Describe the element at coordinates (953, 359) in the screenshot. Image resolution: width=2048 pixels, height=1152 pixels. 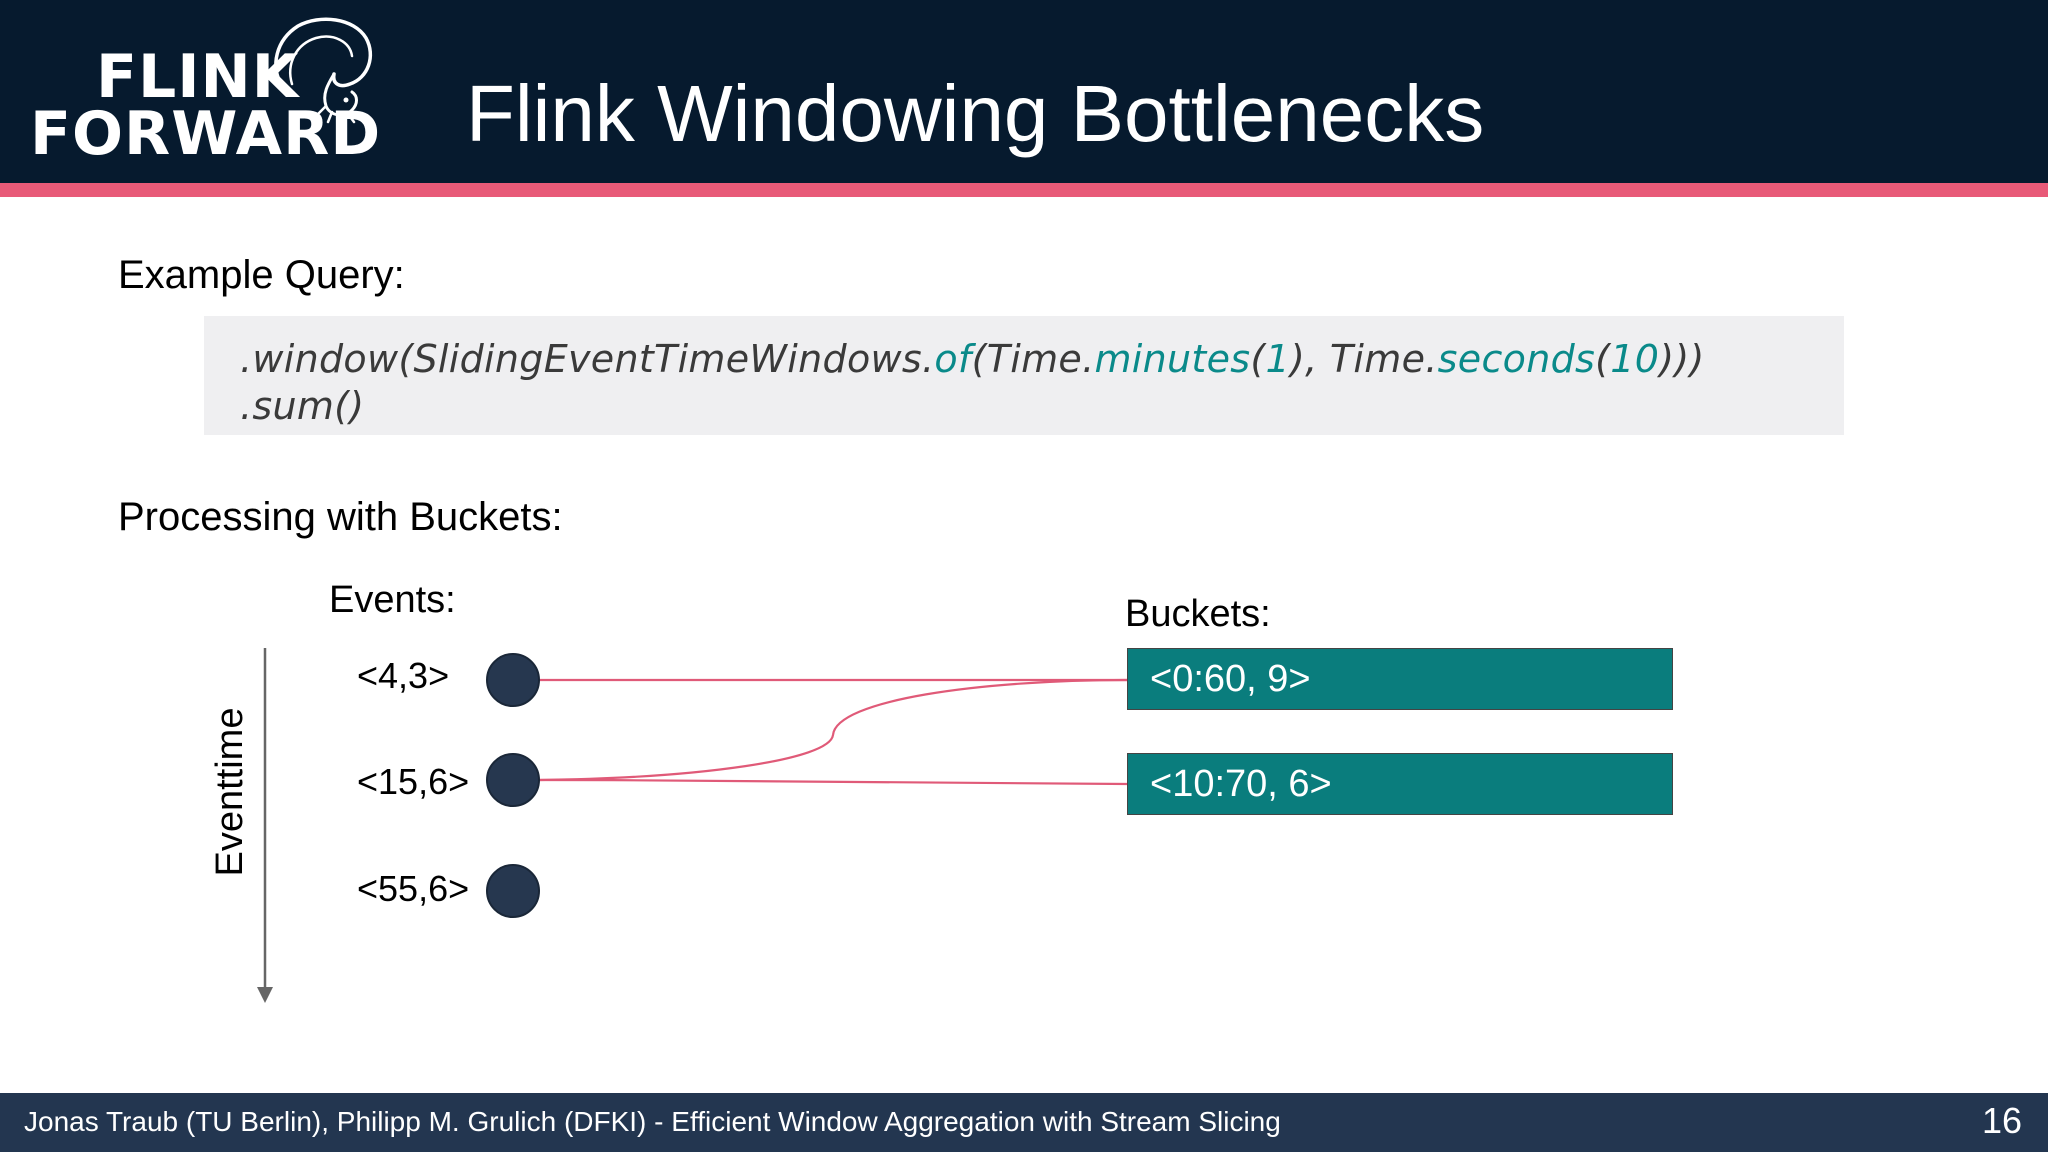
I see `code-keyword-of: of` at that location.